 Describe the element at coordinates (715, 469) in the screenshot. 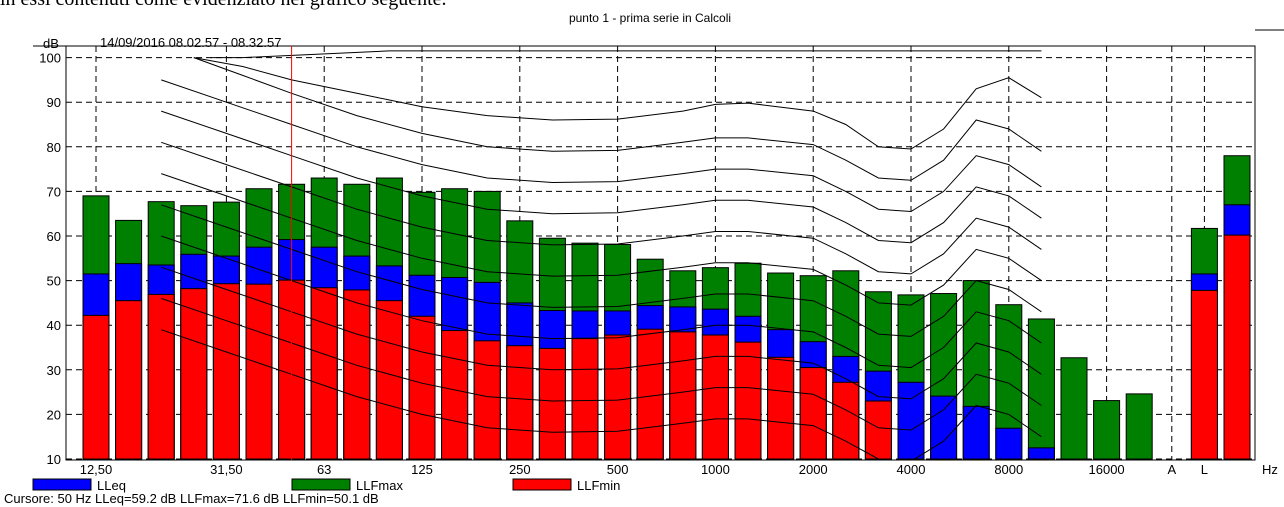

I see `x-tick-label: 1000` at that location.